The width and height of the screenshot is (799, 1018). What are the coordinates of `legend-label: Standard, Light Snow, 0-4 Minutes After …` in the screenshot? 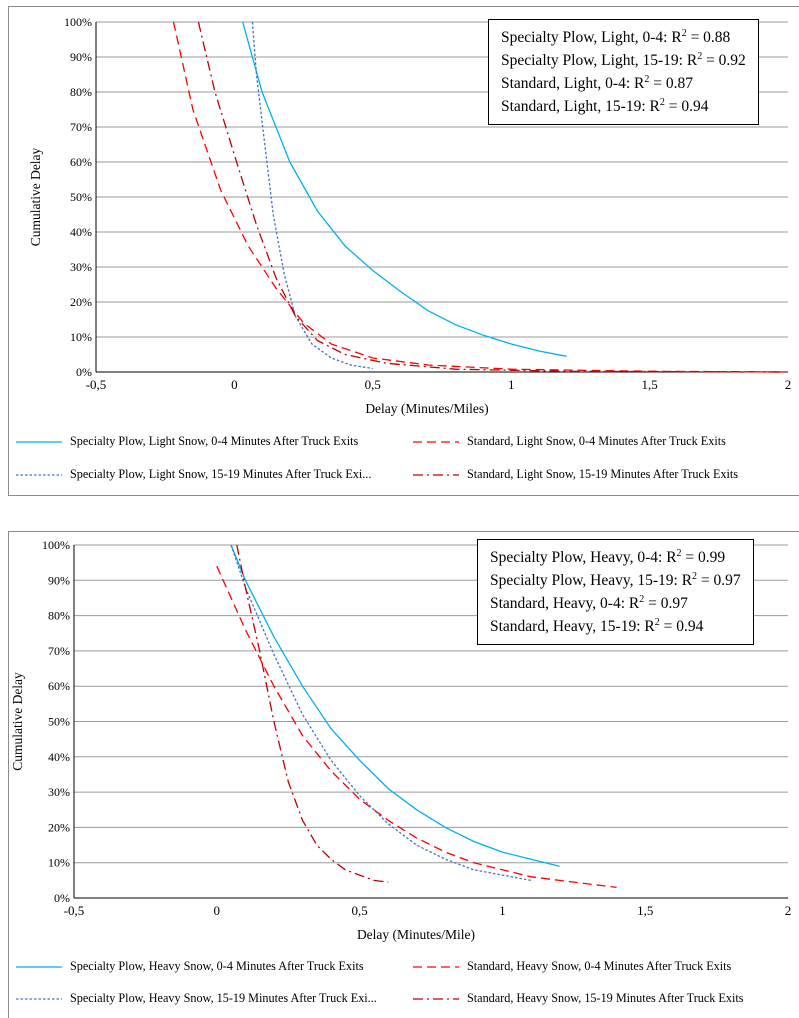 It's located at (596, 441).